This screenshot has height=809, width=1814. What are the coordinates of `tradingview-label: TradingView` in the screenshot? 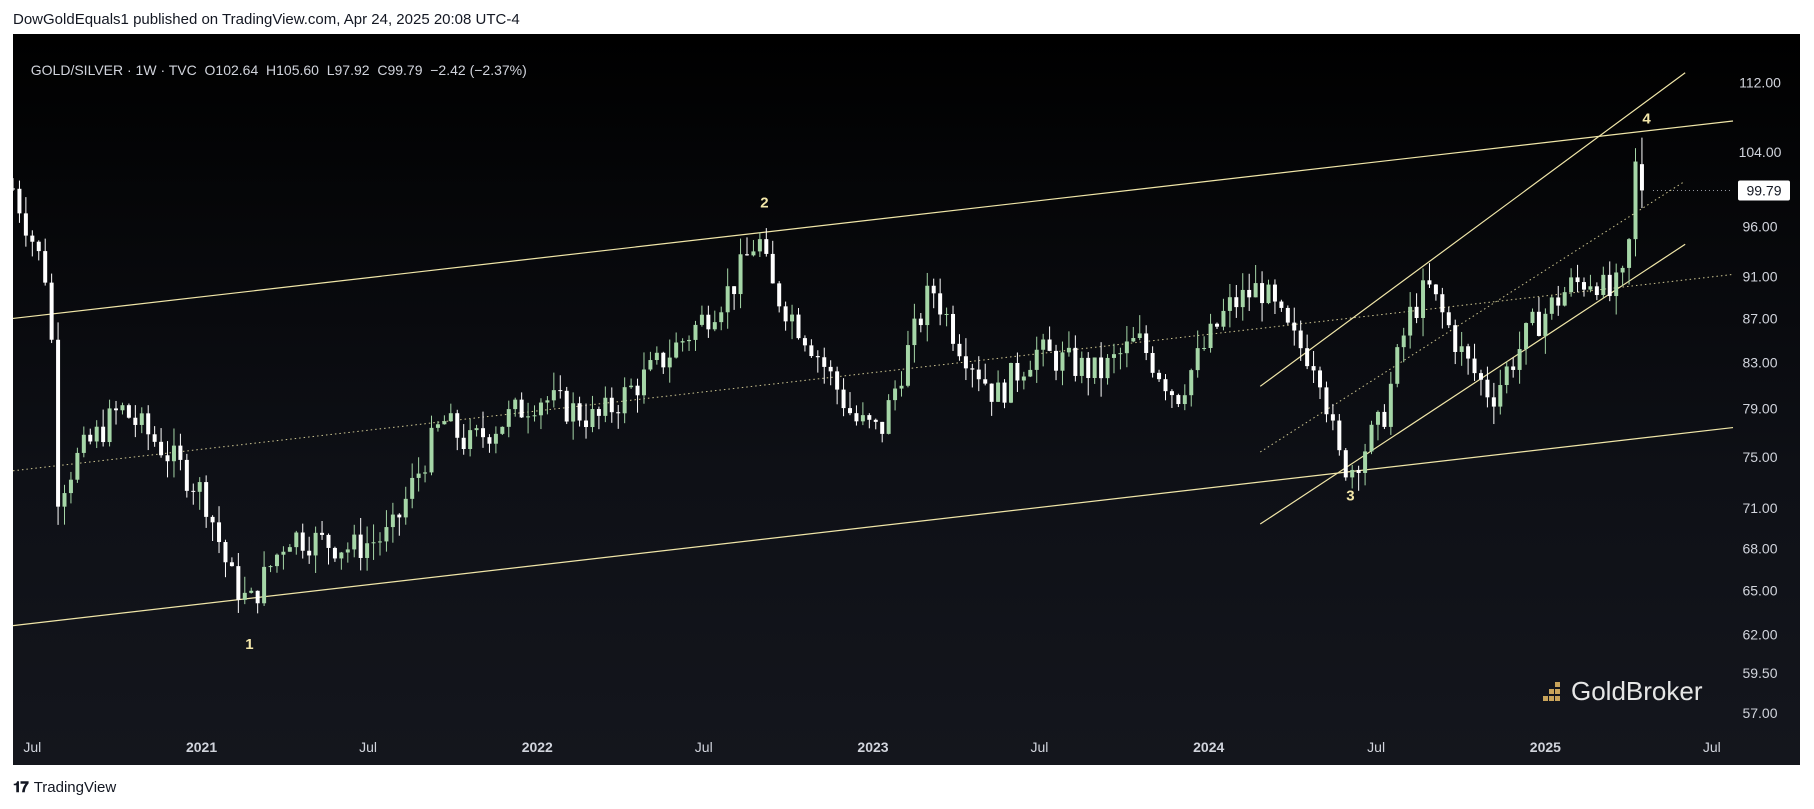 It's located at (75, 787).